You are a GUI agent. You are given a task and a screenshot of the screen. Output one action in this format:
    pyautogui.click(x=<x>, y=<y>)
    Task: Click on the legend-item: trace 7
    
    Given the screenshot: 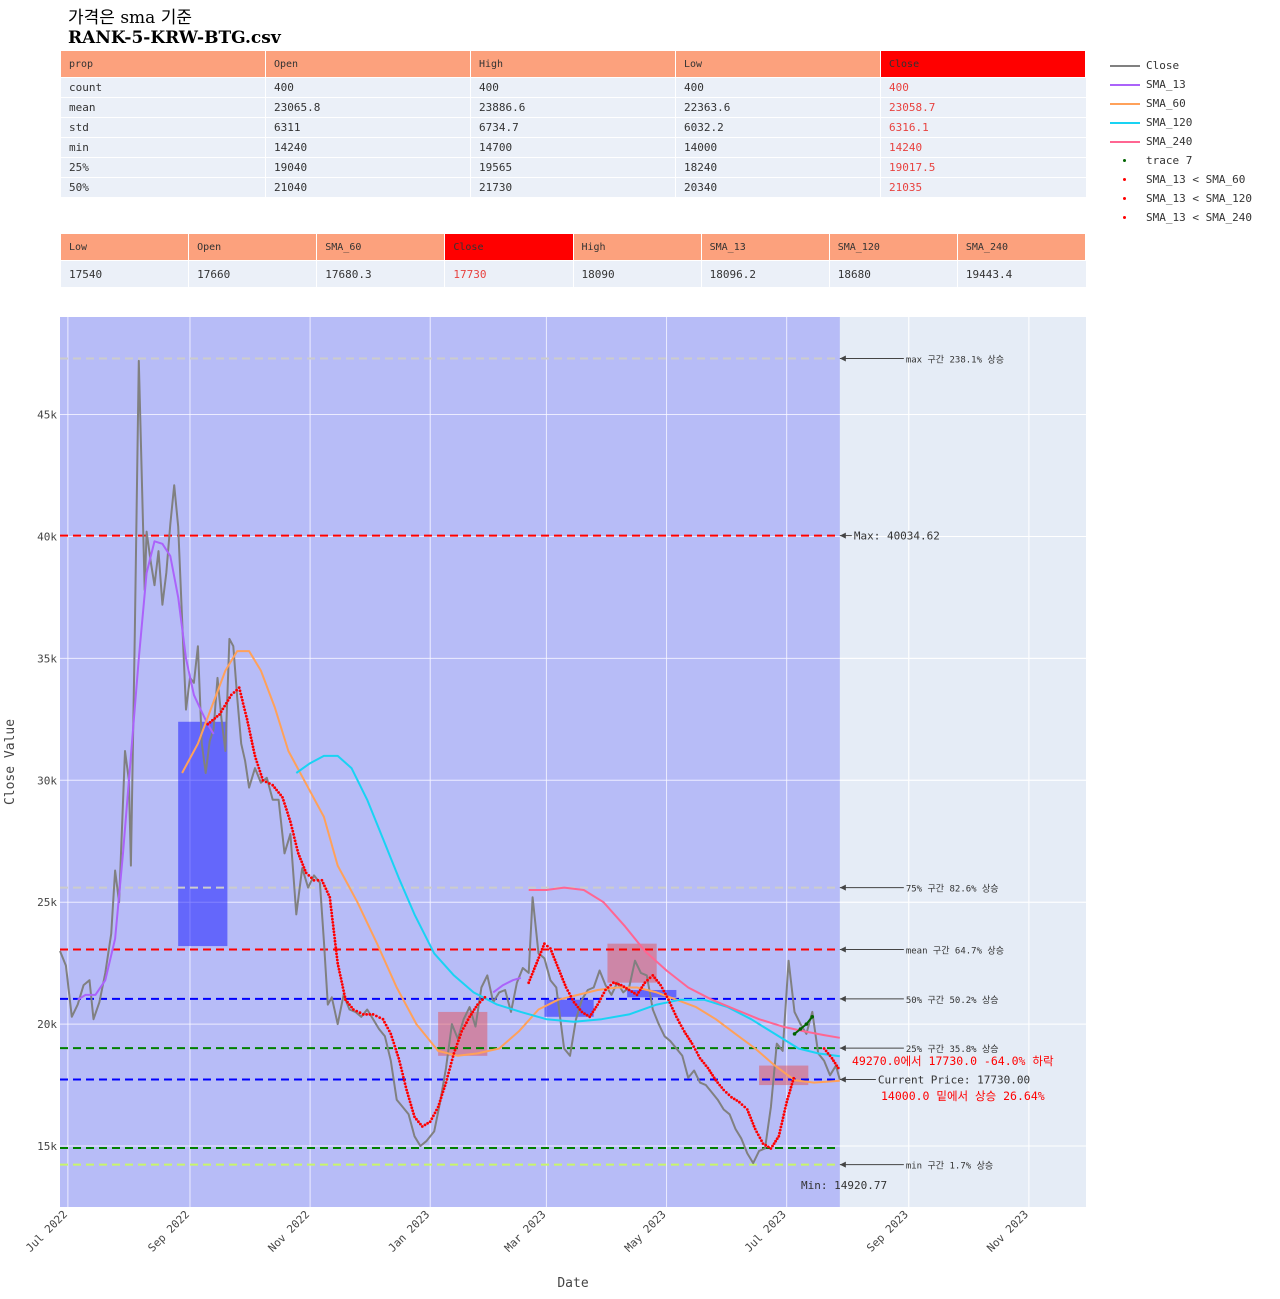 What is the action you would take?
    pyautogui.click(x=1181, y=160)
    